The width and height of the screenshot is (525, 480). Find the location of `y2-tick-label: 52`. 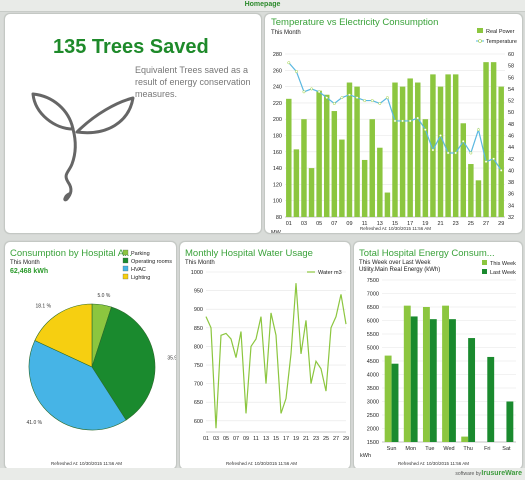

y2-tick-label: 52 is located at coordinates (511, 102).